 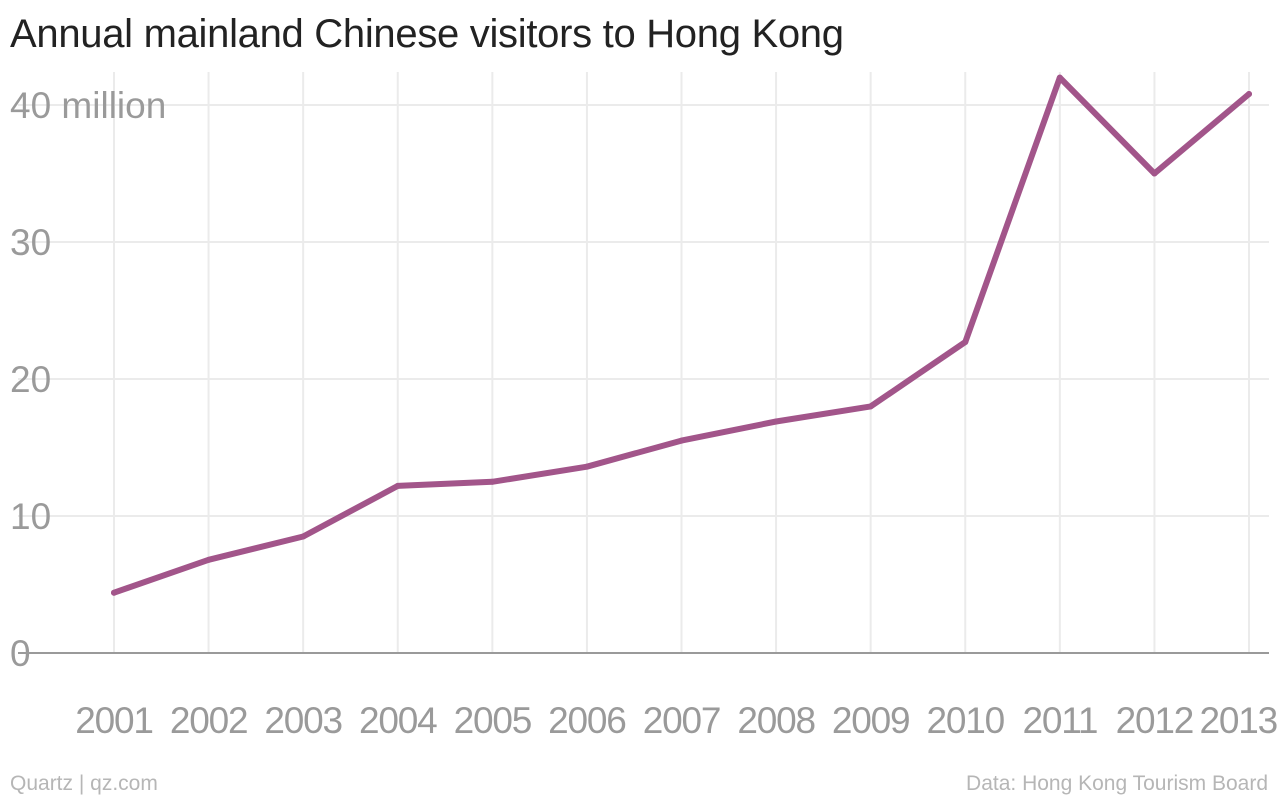 I want to click on data-point-2009, so click(x=870, y=406).